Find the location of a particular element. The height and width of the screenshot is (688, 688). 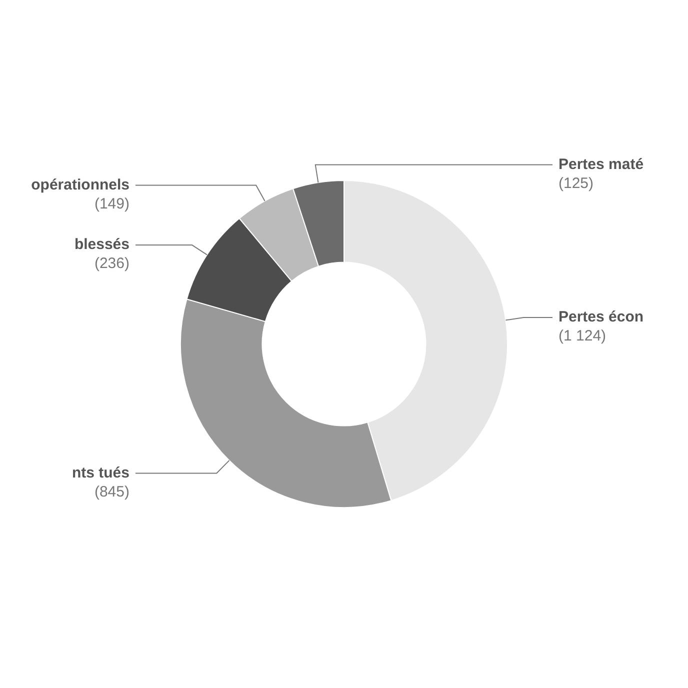

slice-label: nts tués is located at coordinates (101, 473).